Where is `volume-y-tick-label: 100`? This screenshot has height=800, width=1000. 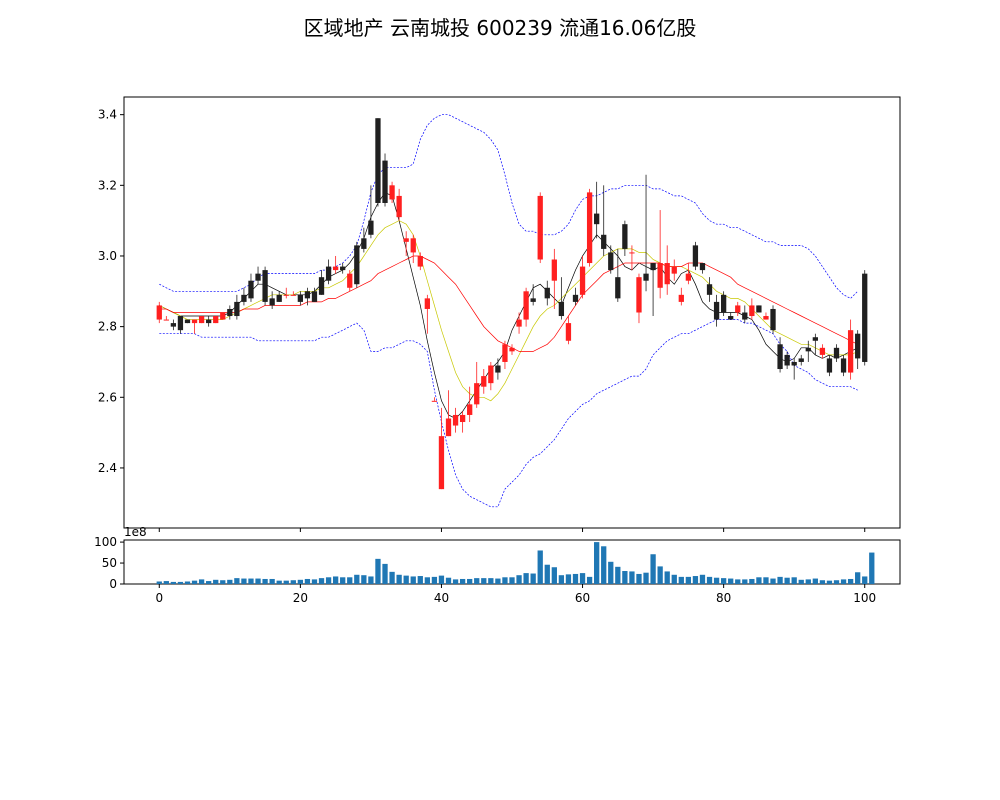 volume-y-tick-label: 100 is located at coordinates (105, 542).